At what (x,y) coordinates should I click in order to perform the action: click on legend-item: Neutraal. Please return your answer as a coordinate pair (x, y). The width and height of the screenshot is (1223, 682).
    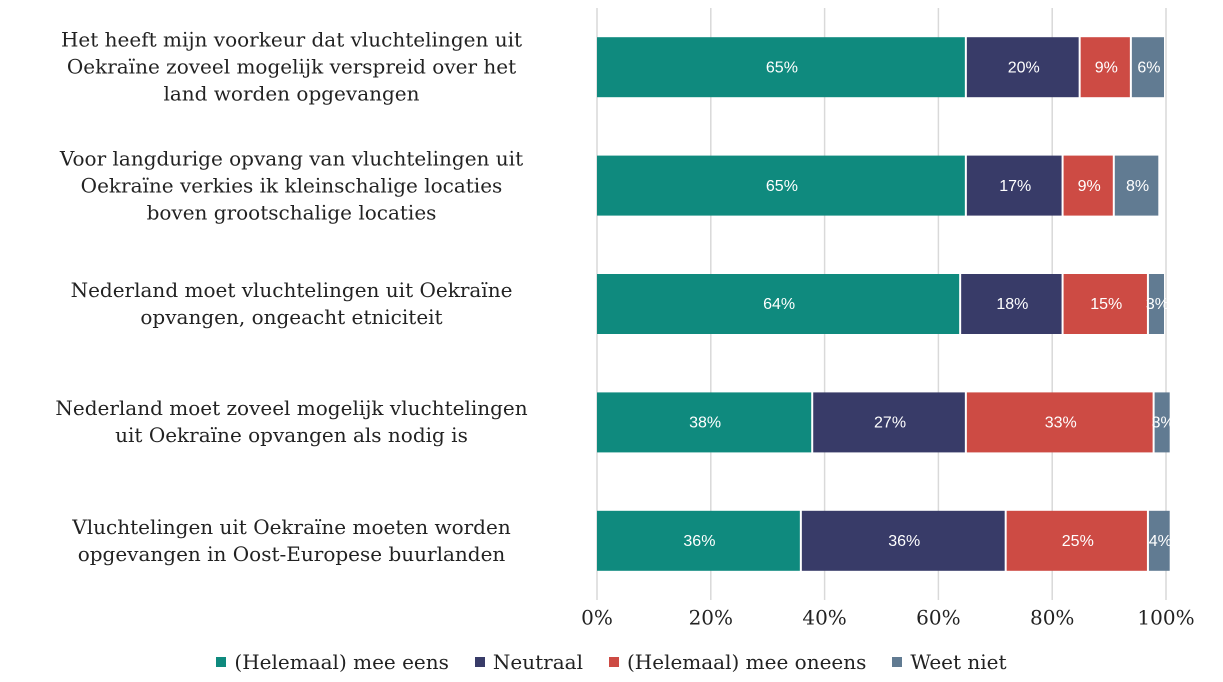
    Looking at the image, I should click on (528, 662).